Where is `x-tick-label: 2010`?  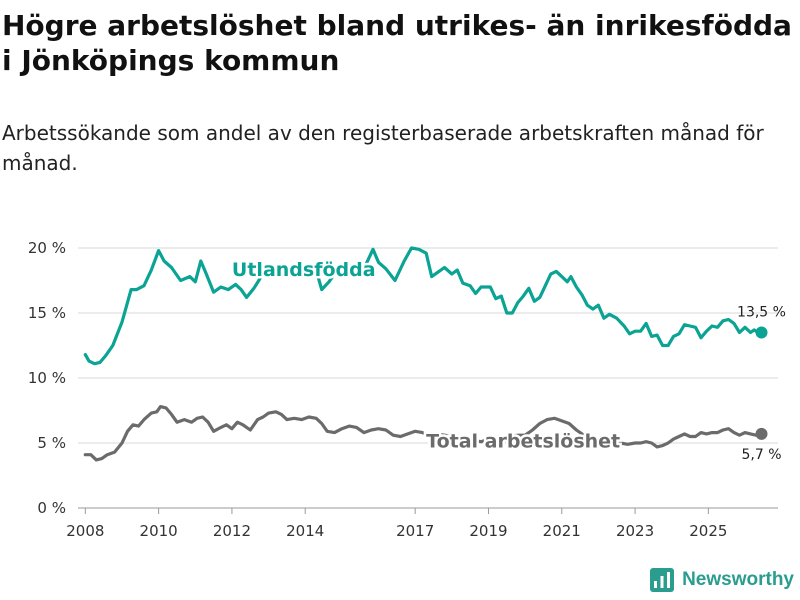 x-tick-label: 2010 is located at coordinates (159, 531).